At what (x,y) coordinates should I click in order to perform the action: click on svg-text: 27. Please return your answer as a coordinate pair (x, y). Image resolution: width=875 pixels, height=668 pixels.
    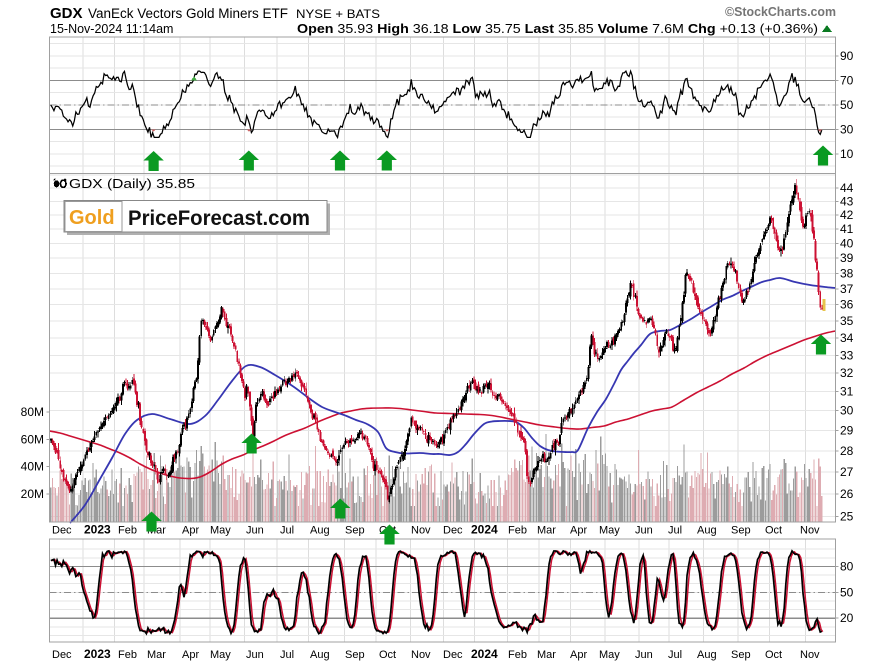
    Looking at the image, I should click on (847, 472).